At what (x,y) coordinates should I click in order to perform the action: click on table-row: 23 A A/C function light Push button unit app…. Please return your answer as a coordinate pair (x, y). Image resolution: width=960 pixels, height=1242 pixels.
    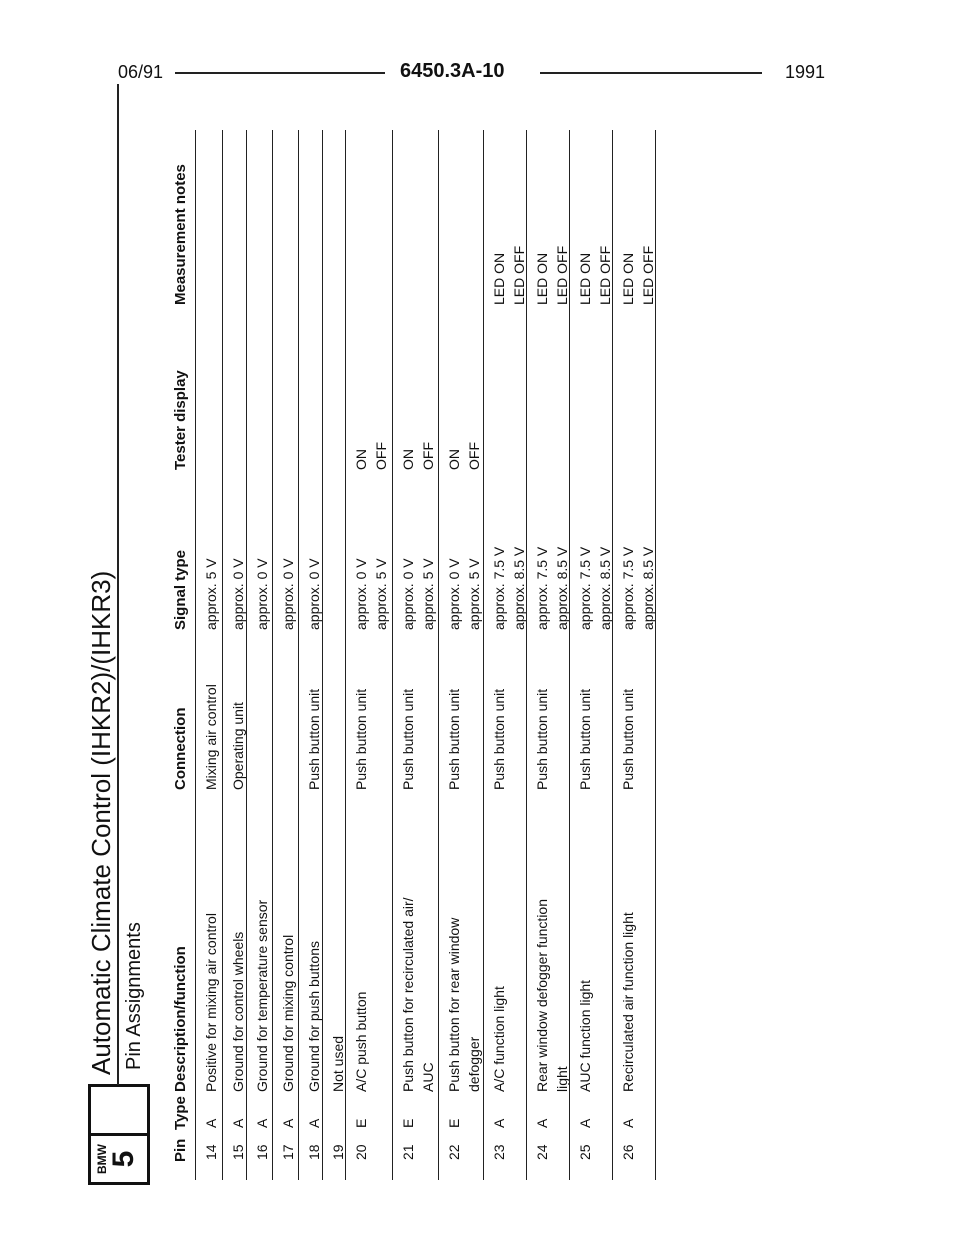
    Looking at the image, I should click on (505, 655).